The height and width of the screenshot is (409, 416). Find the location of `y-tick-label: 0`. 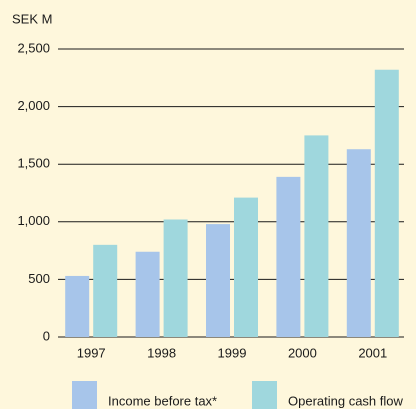

y-tick-label: 0 is located at coordinates (46, 335).